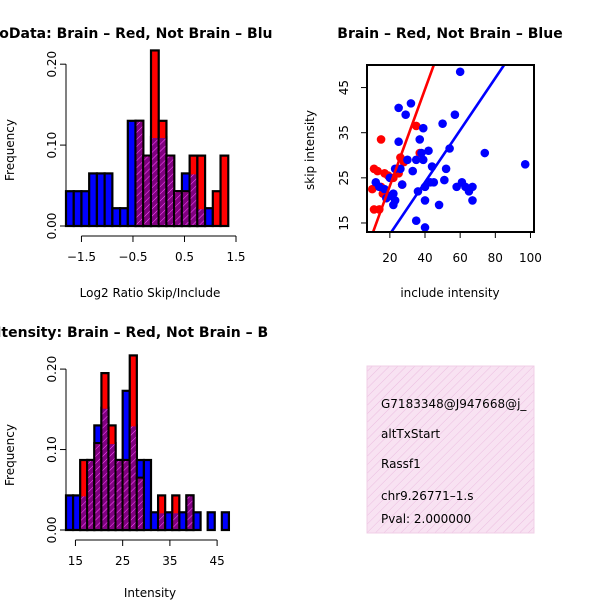  Describe the element at coordinates (344, 177) in the screenshot. I see `y-tick-label: 25` at that location.